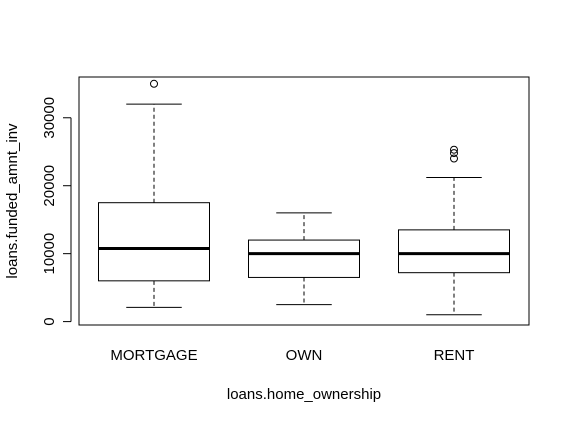 The height and width of the screenshot is (423, 569). I want to click on x-axis-title: loans.home_ownership, so click(304, 394).